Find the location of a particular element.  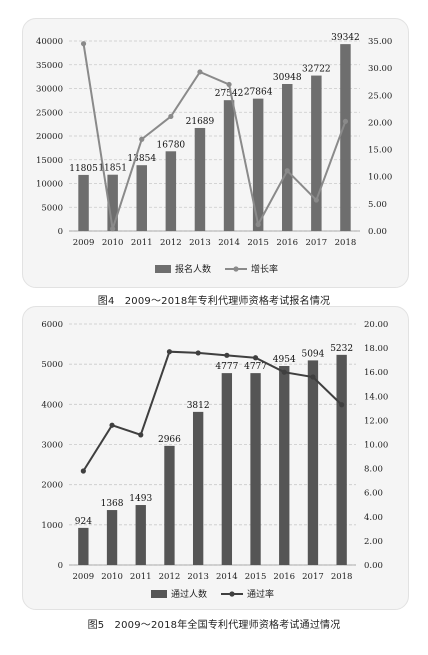

x-axis-tick-label: 2012 is located at coordinates (170, 577).